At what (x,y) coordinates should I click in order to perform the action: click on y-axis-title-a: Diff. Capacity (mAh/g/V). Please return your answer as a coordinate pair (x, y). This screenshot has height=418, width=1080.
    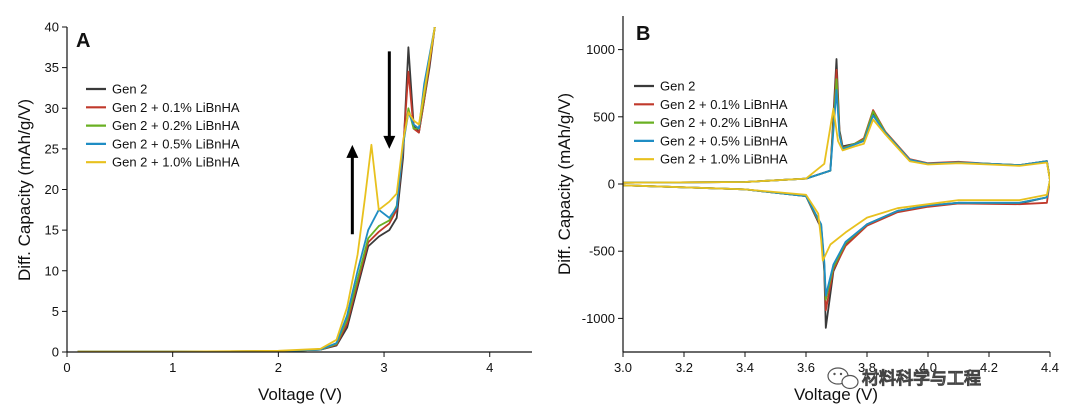
    Looking at the image, I should click on (24, 190).